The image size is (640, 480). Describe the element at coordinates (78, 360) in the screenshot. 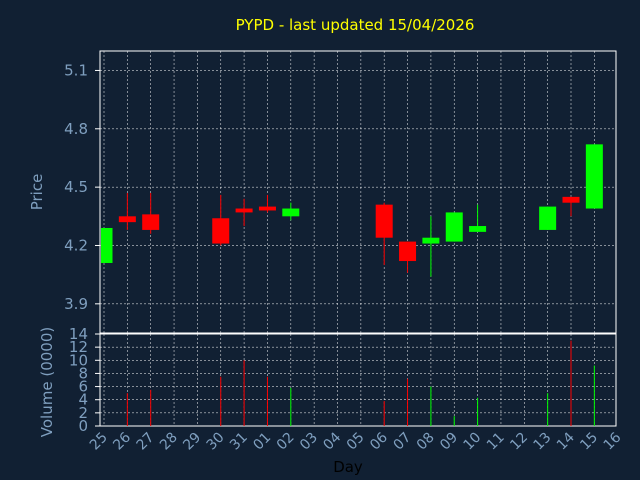

I see `volume-tick-label: 10` at that location.